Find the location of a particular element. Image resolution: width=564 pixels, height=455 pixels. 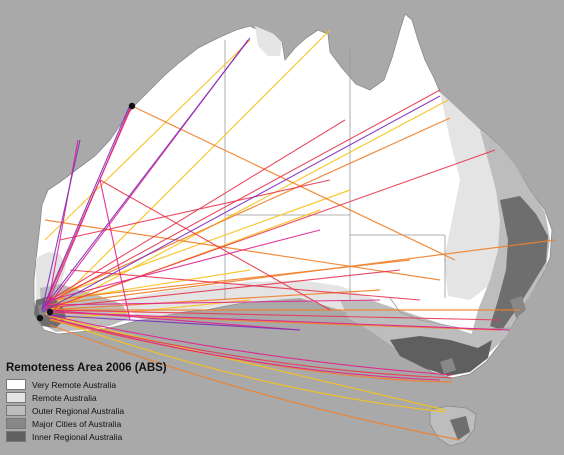

legend-label: Inner Regional Australia is located at coordinates (77, 436).